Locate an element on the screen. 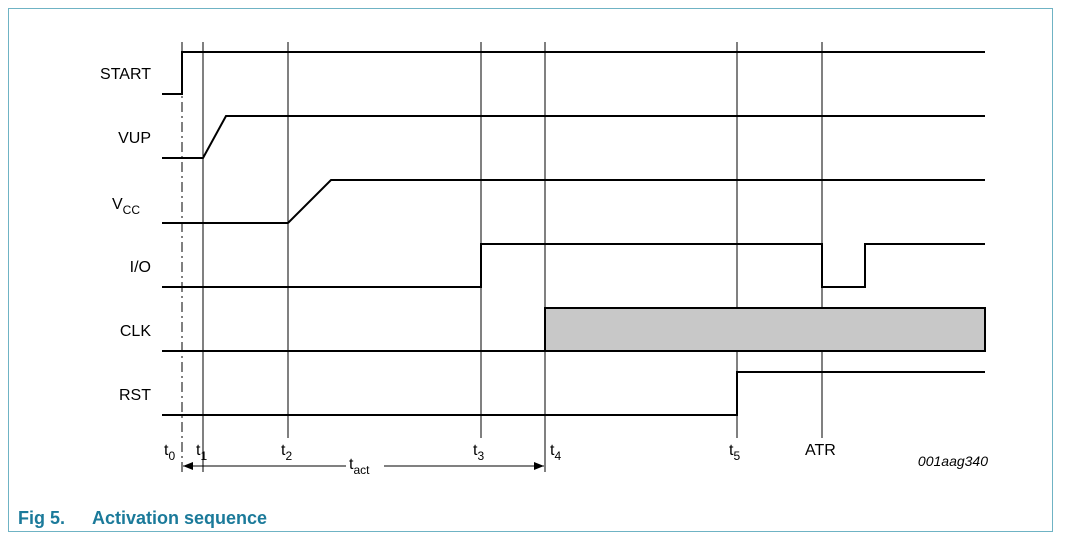 This screenshot has height=543, width=1066. rst-label: RST is located at coordinates (135, 395).